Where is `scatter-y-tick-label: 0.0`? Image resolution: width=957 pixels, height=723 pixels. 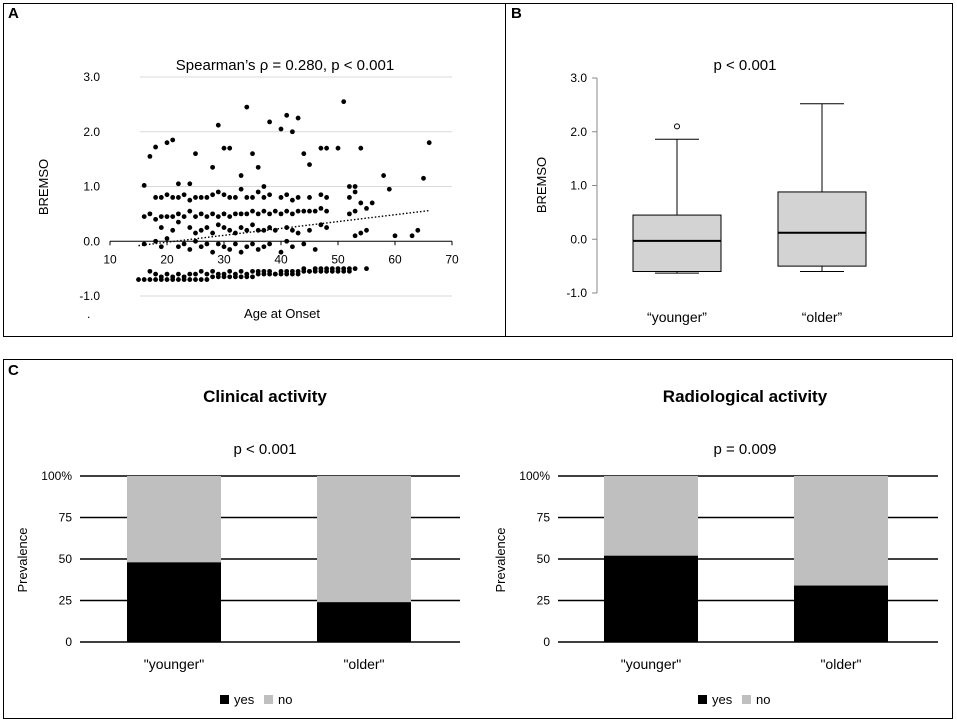 scatter-y-tick-label: 0.0 is located at coordinates (91, 241).